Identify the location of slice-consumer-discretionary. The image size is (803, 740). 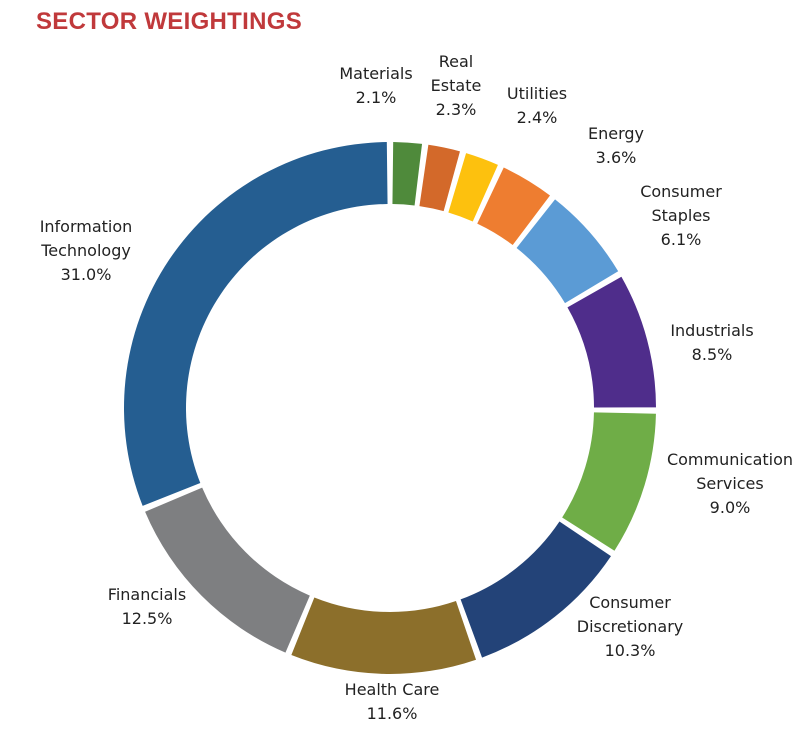
(535, 589).